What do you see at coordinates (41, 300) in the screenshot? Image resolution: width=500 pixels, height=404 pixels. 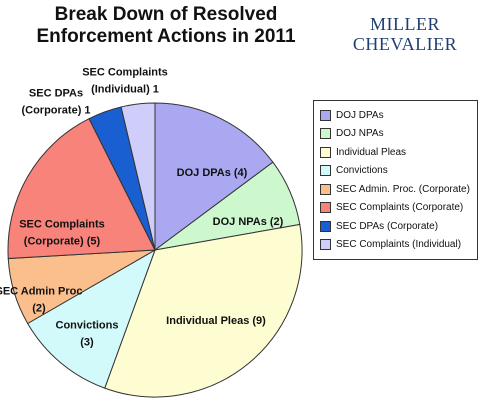 I see `slice-label-sec-admin-proc-corporate: SEC Admin Proc (2)` at bounding box center [41, 300].